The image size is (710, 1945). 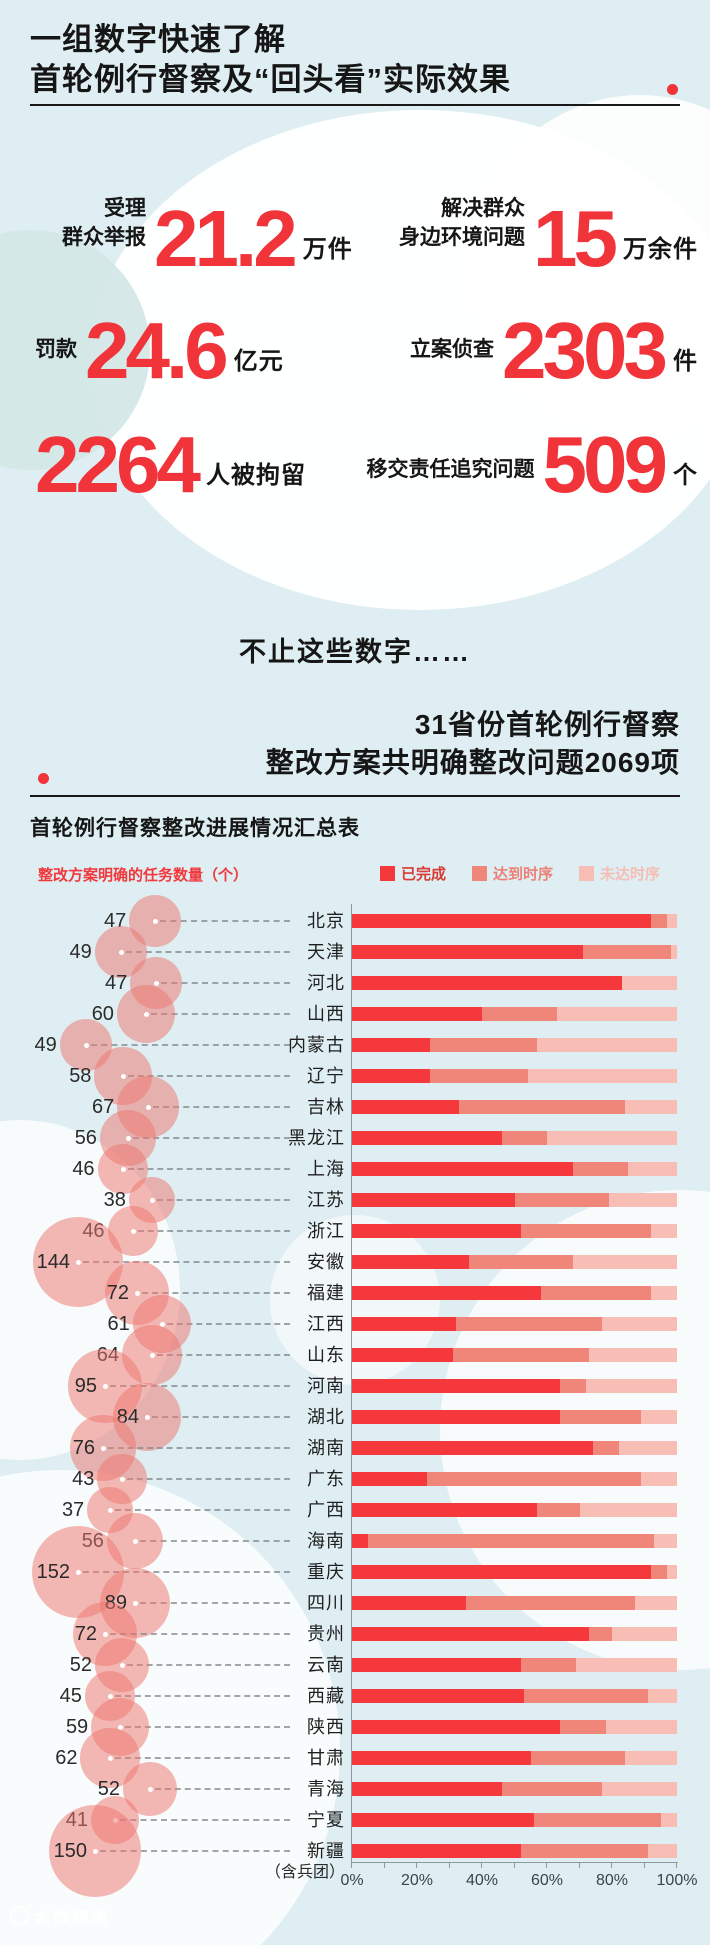 What do you see at coordinates (355, 744) in the screenshot?
I see `section-title: 31省份首轮例行督察 整改方案共明确整改问题2069项` at bounding box center [355, 744].